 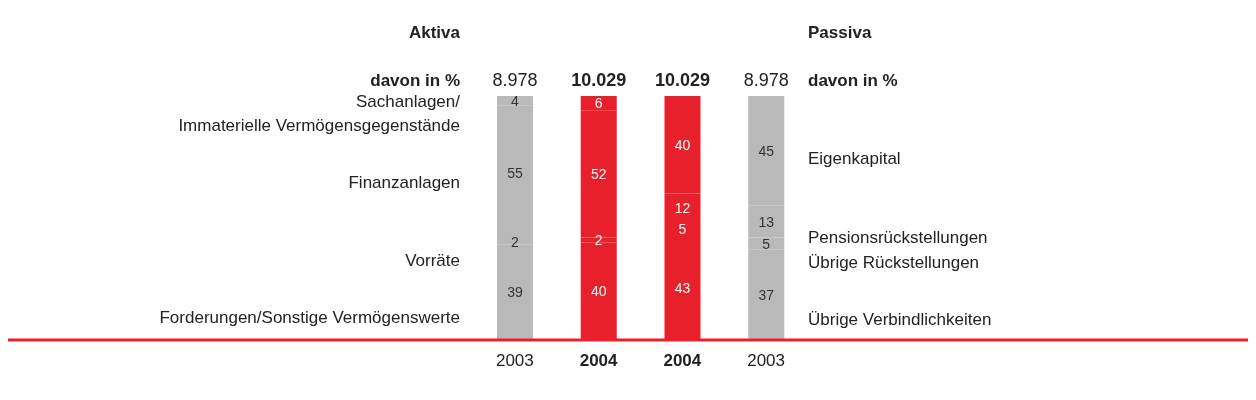 What do you see at coordinates (854, 158) in the screenshot?
I see `annotation: Eigenkapital` at bounding box center [854, 158].